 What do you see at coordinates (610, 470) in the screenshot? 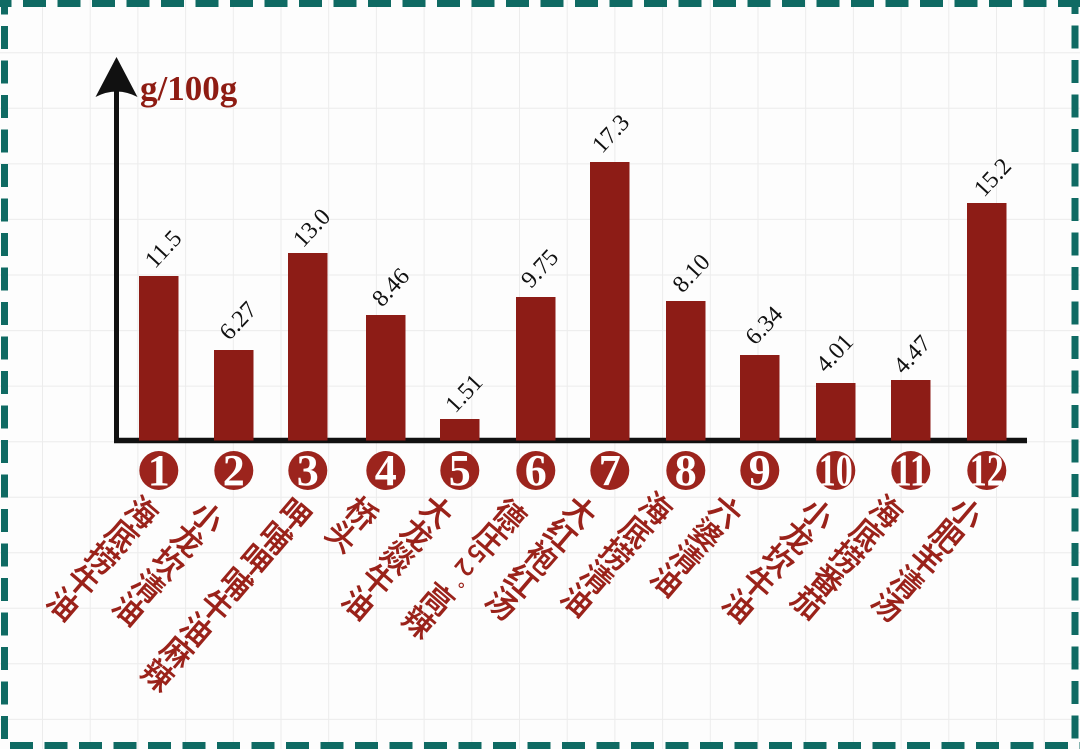
I see `svg-text: 7` at bounding box center [610, 470].